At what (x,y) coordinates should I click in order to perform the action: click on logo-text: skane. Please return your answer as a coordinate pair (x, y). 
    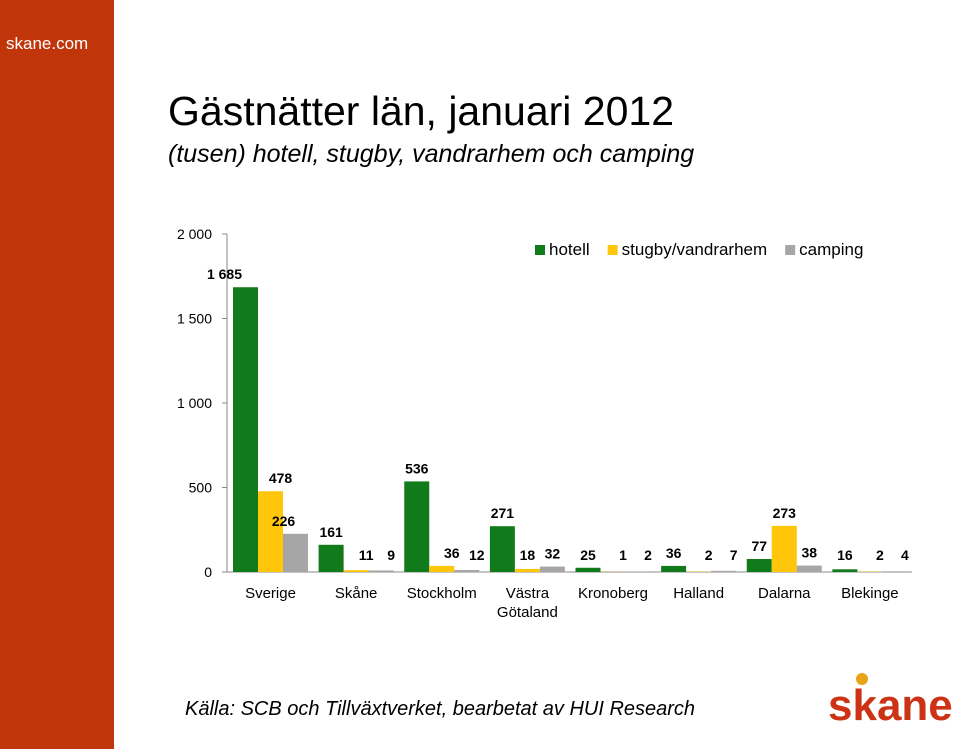
    Looking at the image, I should click on (890, 705).